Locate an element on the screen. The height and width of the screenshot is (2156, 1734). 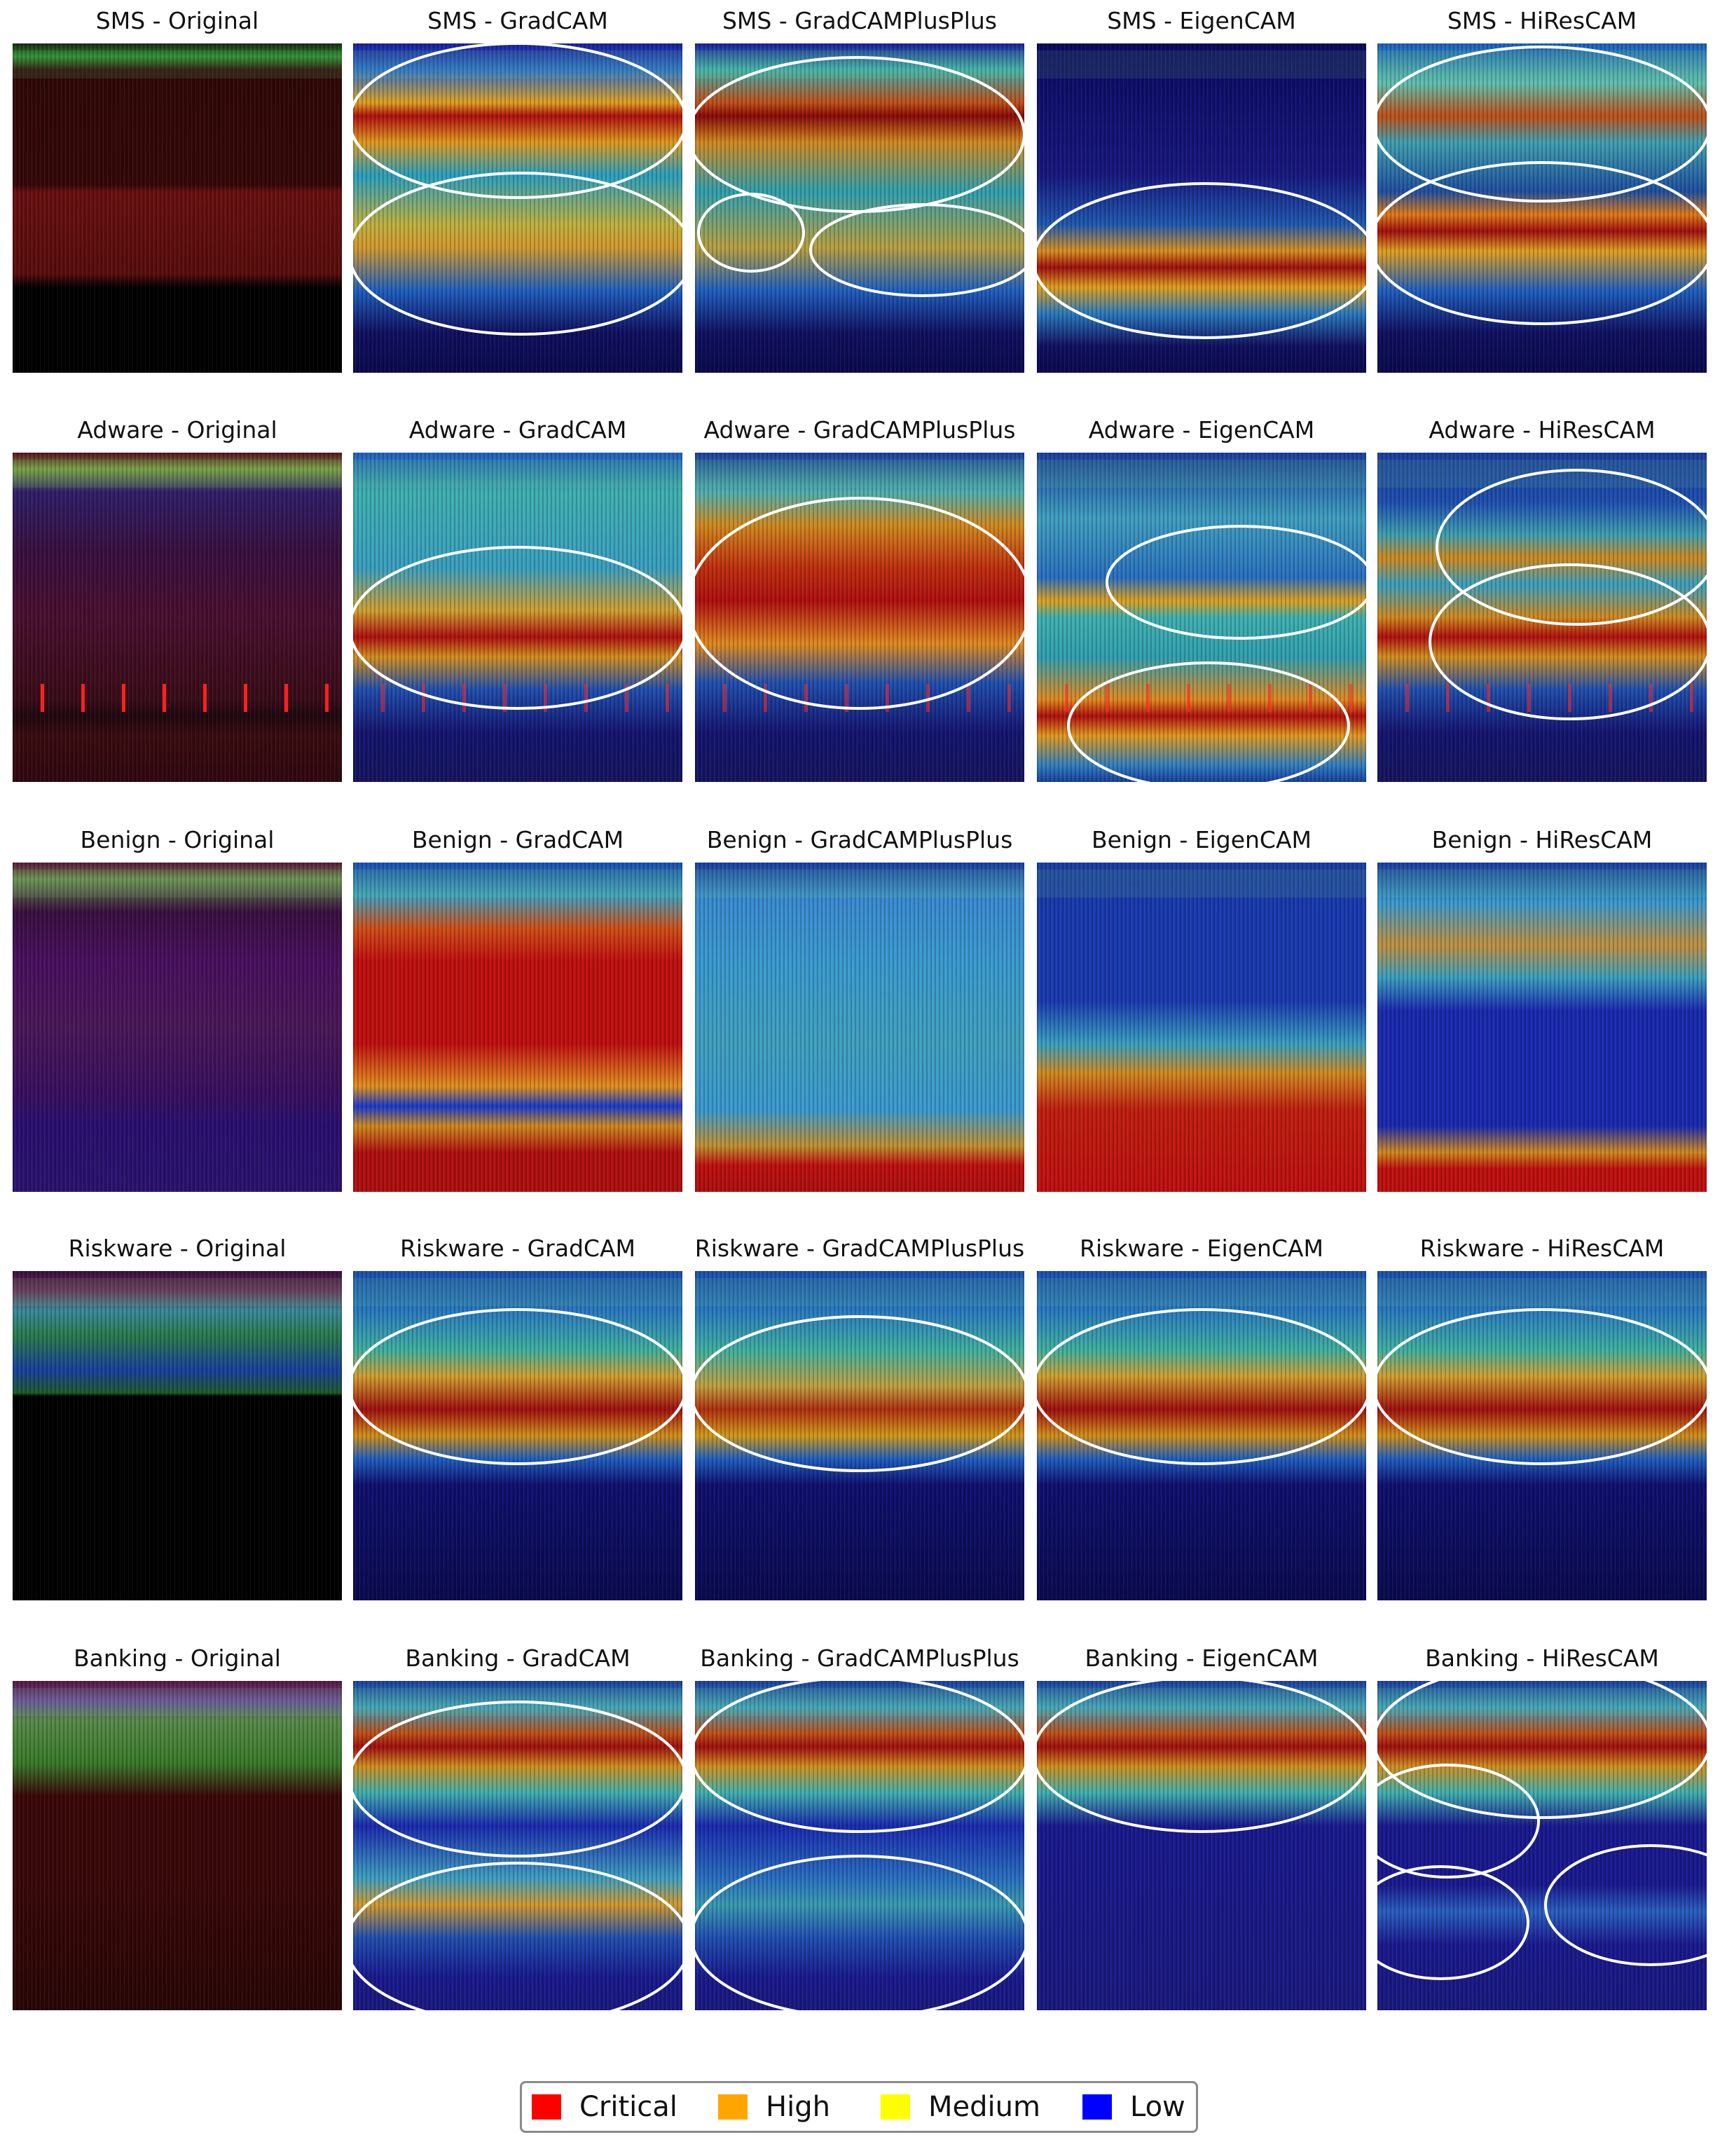
panel-title: Benign - HiResCAM is located at coordinates (1542, 839).